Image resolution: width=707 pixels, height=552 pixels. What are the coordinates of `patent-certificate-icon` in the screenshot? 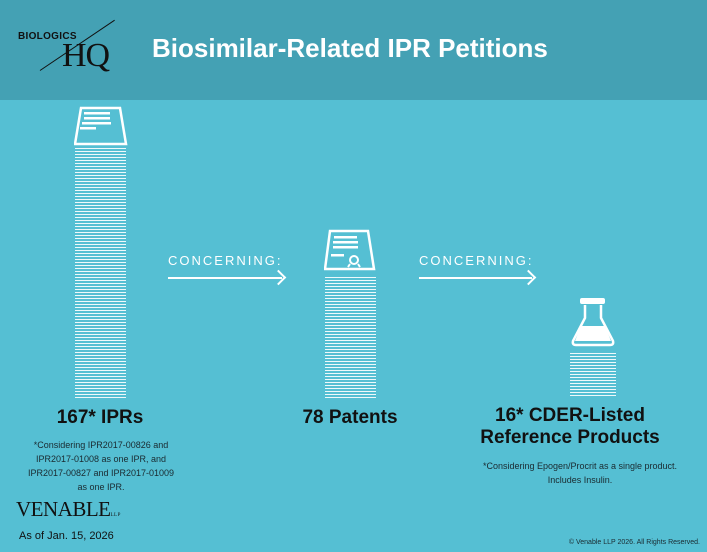 It's located at (350, 250).